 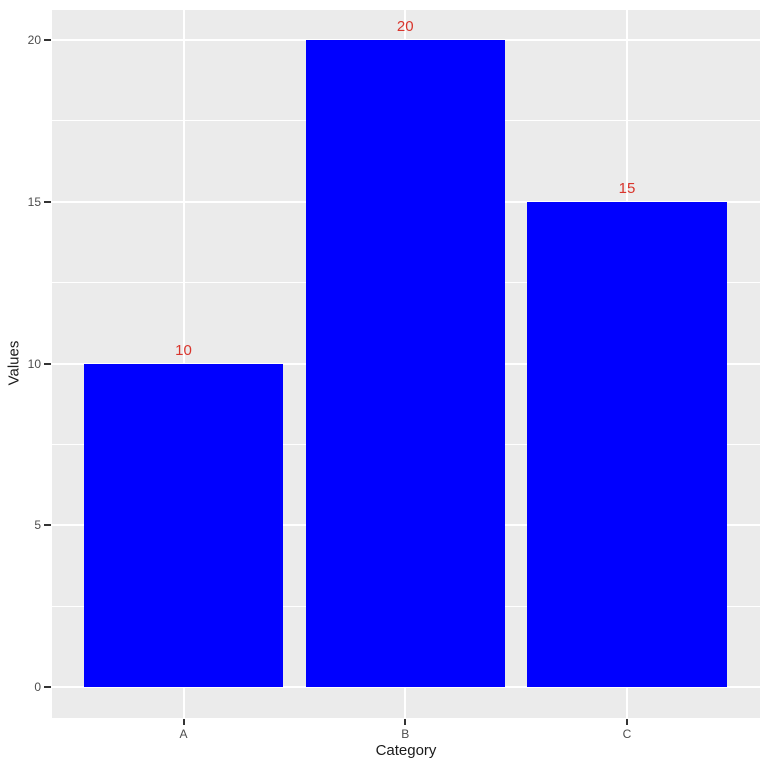 I want to click on x-tick-label: B, so click(x=405, y=734).